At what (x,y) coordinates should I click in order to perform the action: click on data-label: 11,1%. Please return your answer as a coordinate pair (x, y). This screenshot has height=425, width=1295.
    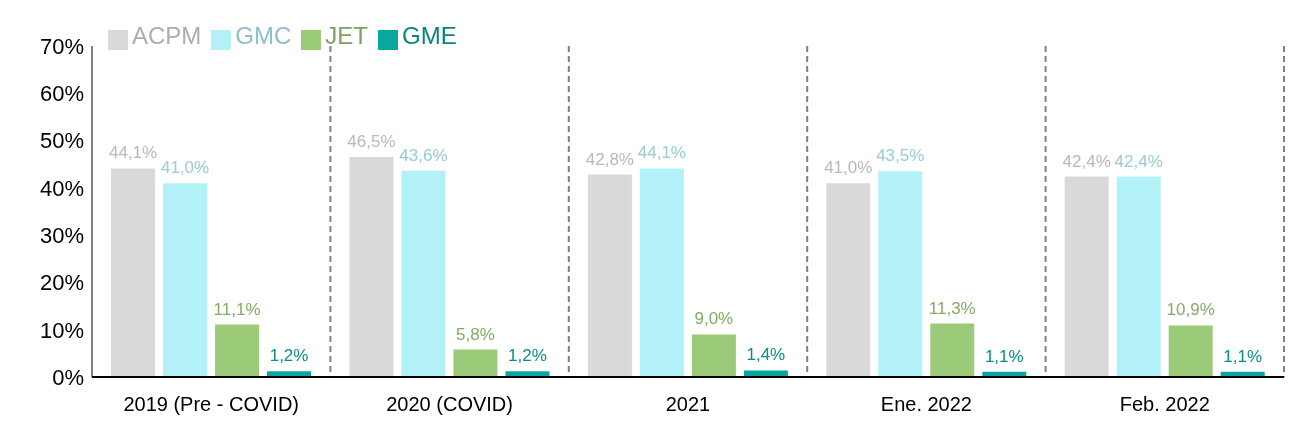
    Looking at the image, I should click on (237, 309).